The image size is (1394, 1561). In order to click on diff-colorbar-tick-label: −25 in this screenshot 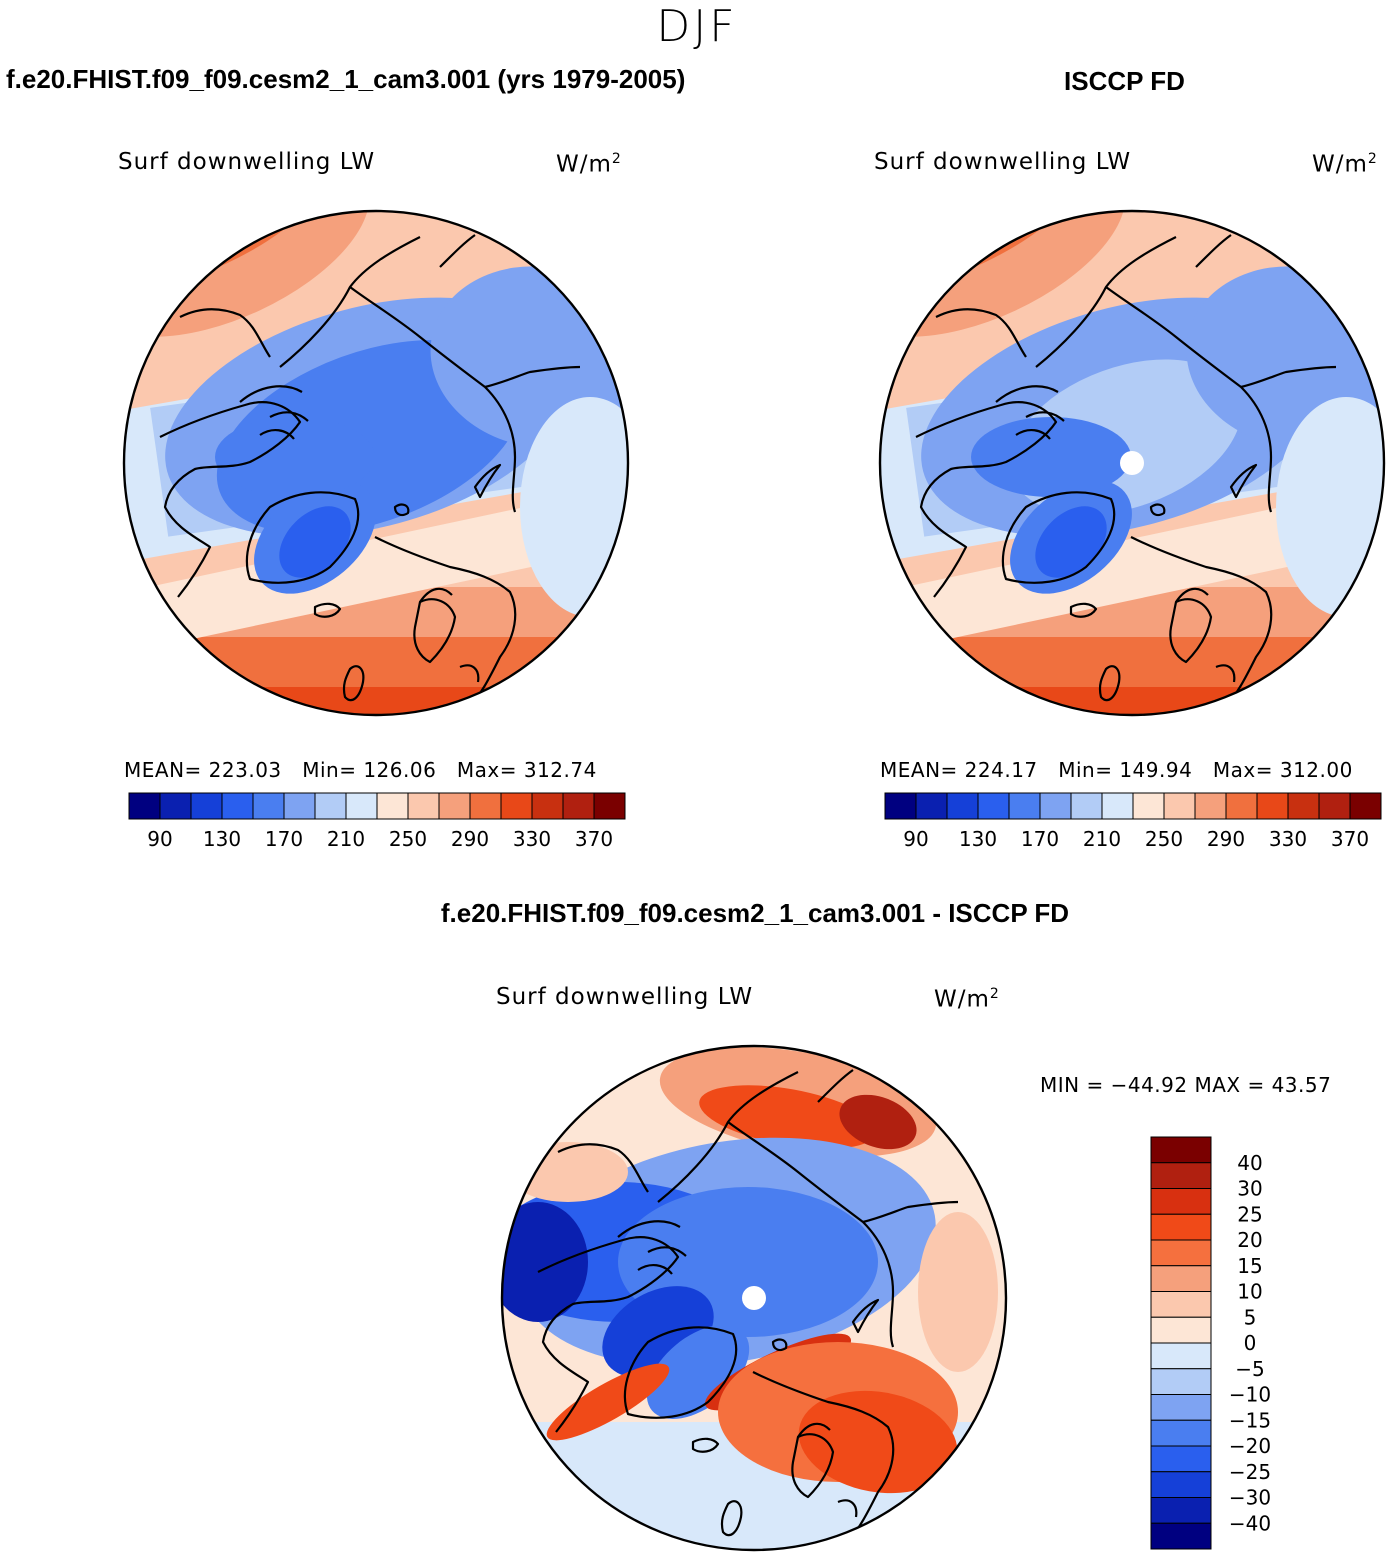, I will do `click(1250, 1472)`.